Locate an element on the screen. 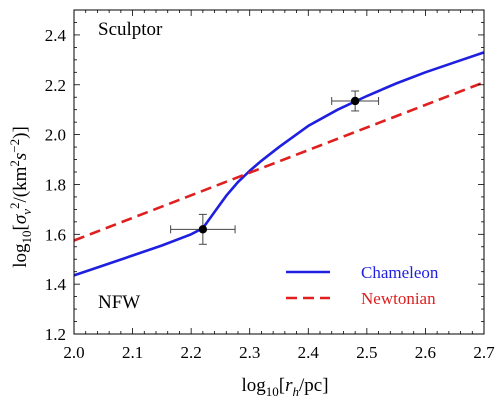 The width and height of the screenshot is (500, 400). x-tick-label: 2.1 is located at coordinates (132, 352).